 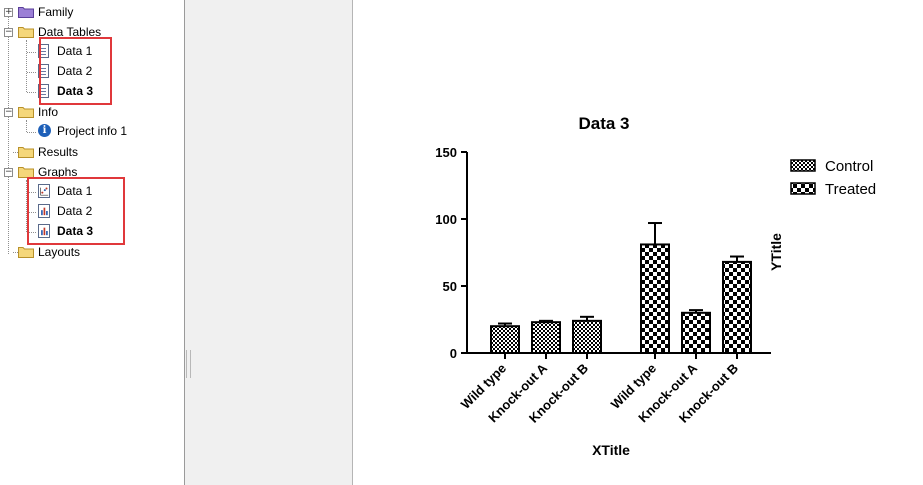 I want to click on expand-family-button: +, so click(x=8, y=12).